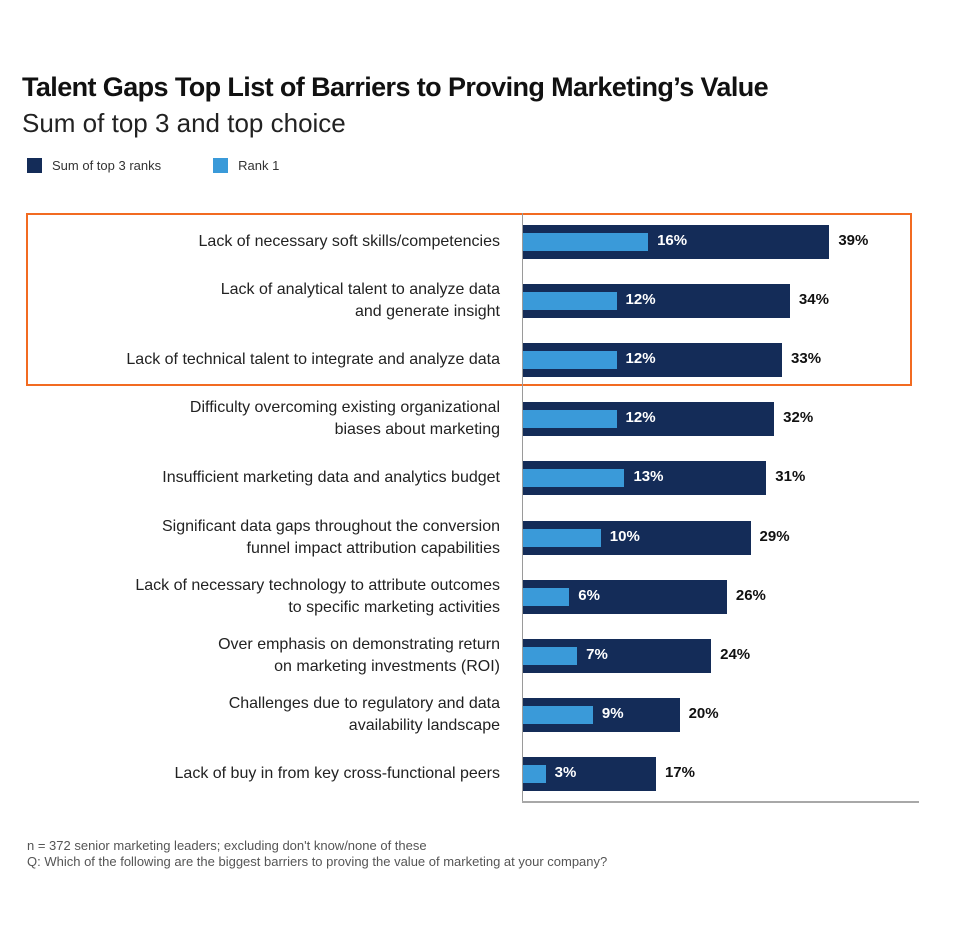 The width and height of the screenshot is (958, 937). What do you see at coordinates (107, 165) in the screenshot?
I see `legend-label: Sum of top 3 ranks` at bounding box center [107, 165].